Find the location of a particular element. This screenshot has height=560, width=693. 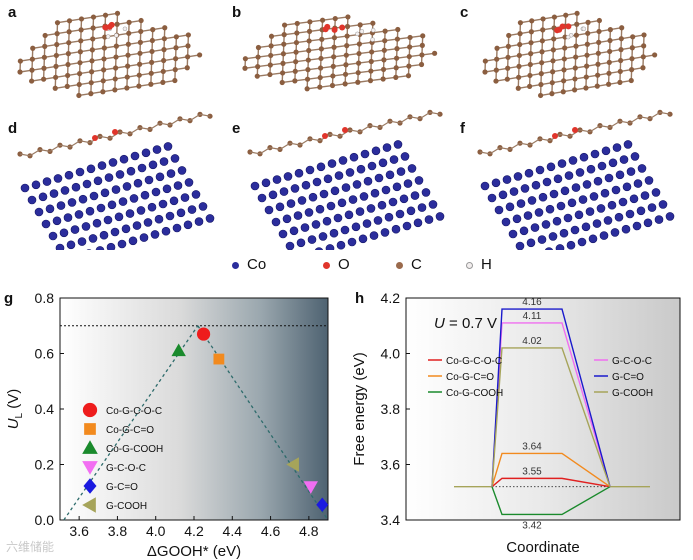

panel-label-h: h is located at coordinates (360, 298).